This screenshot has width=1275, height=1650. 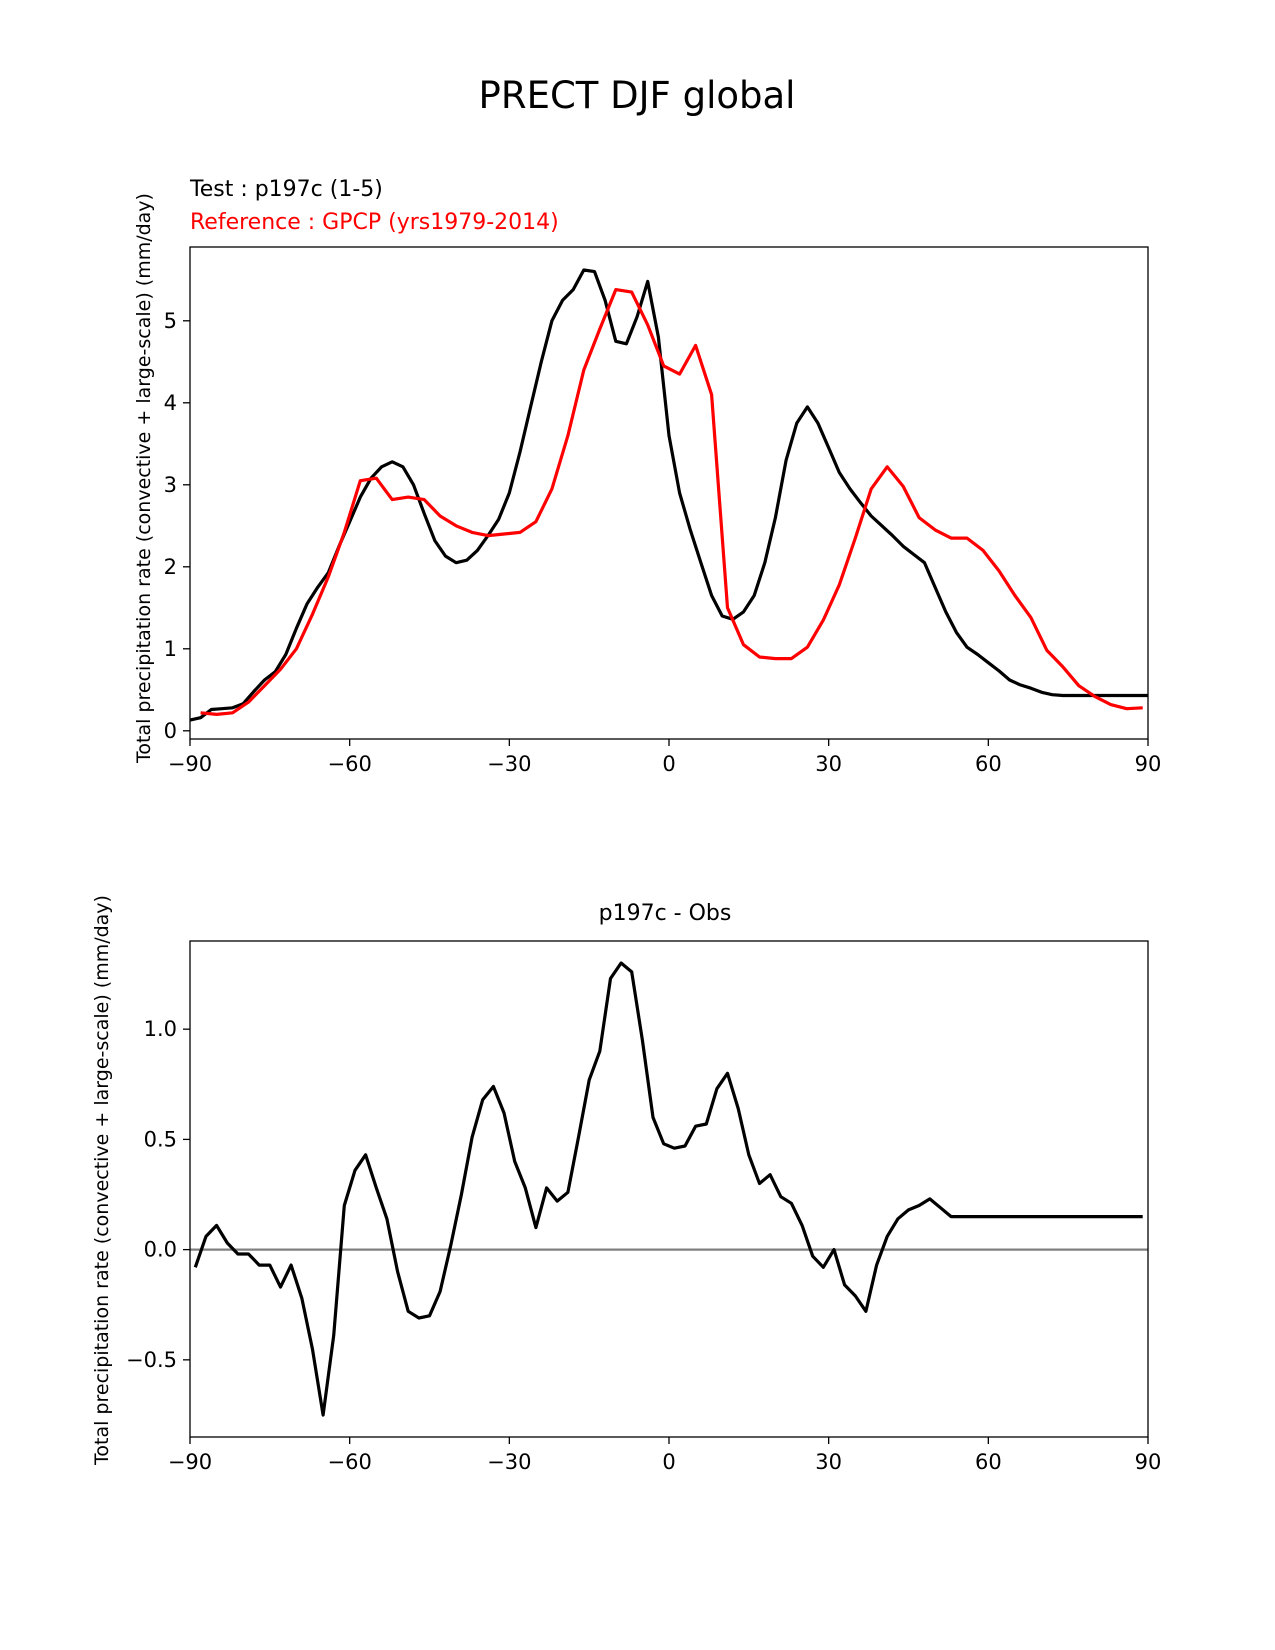 I want to click on y-tick-label: 3, so click(x=170, y=485).